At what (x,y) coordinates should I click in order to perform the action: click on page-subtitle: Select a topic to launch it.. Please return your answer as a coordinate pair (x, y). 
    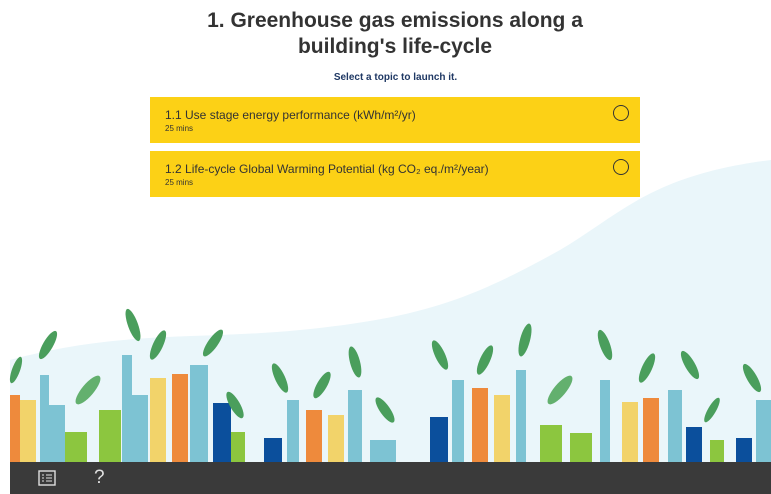
    Looking at the image, I should click on (395, 77).